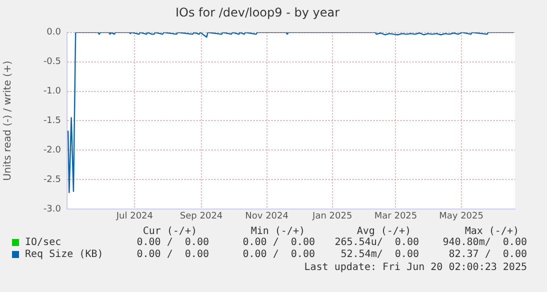 The width and height of the screenshot is (547, 292). What do you see at coordinates (383, 232) in the screenshot?
I see `text: Avg (-/+)` at bounding box center [383, 232].